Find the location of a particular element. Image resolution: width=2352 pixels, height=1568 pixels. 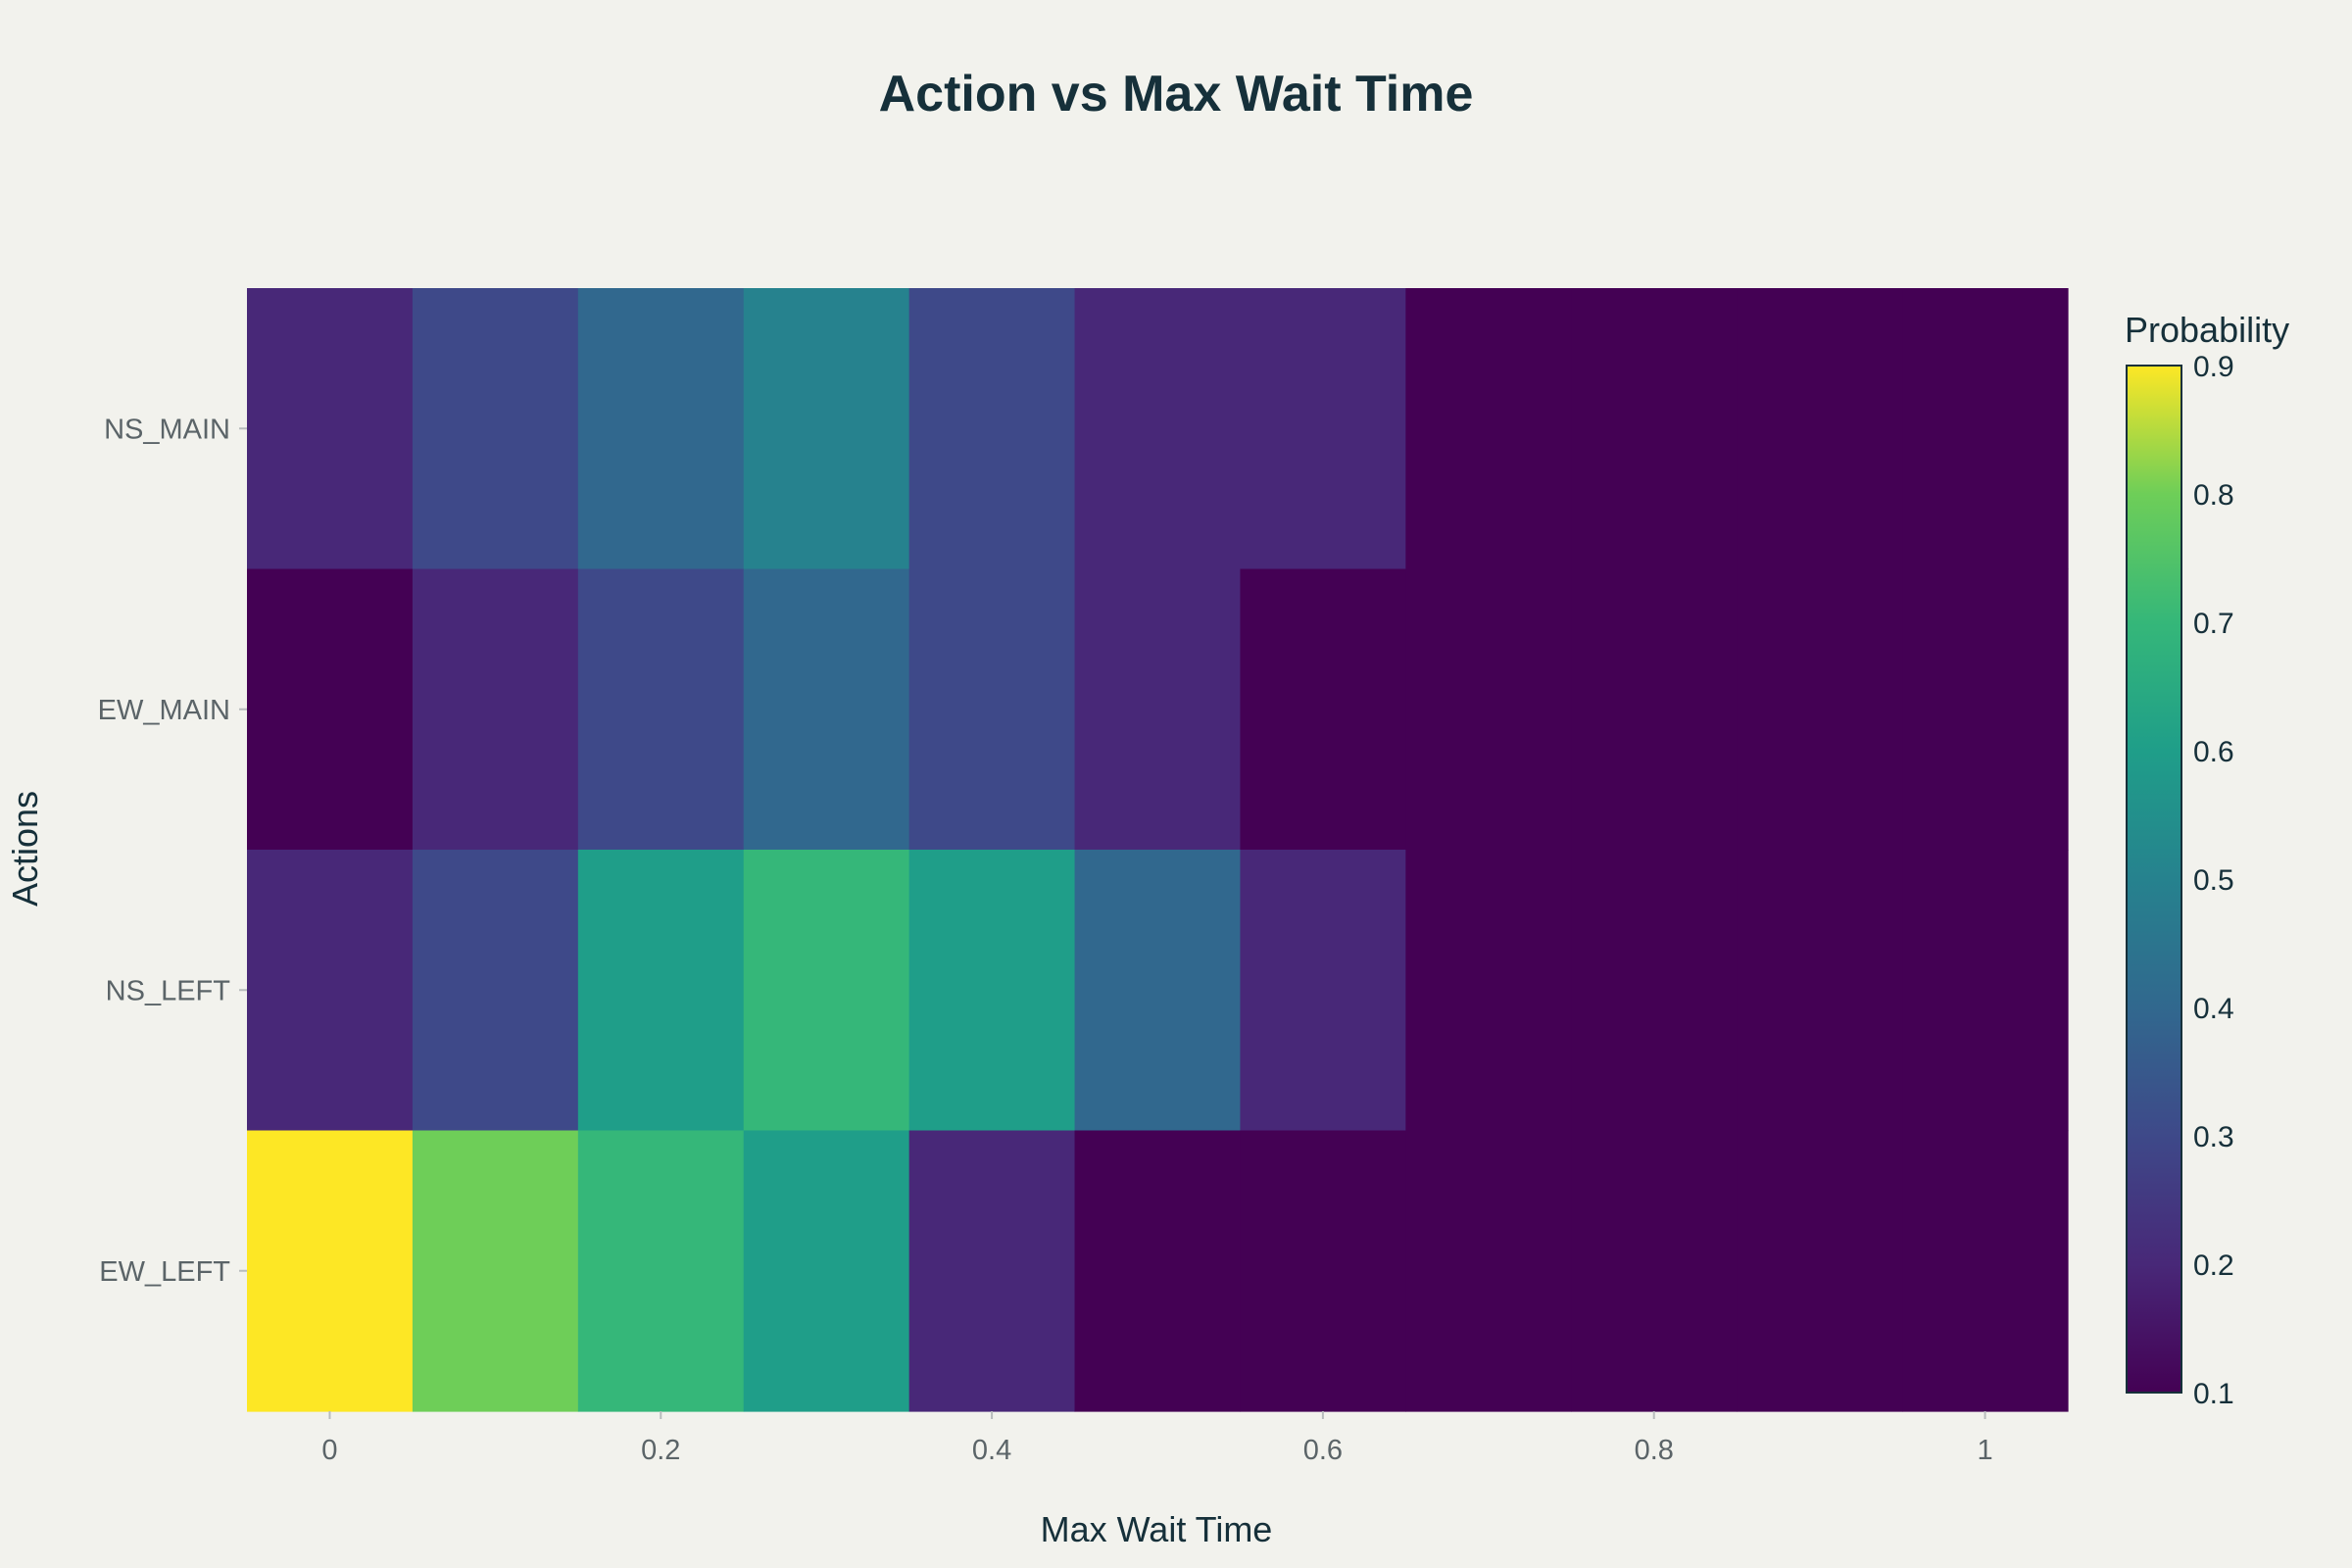

y-axis-title: Actions is located at coordinates (25, 848).